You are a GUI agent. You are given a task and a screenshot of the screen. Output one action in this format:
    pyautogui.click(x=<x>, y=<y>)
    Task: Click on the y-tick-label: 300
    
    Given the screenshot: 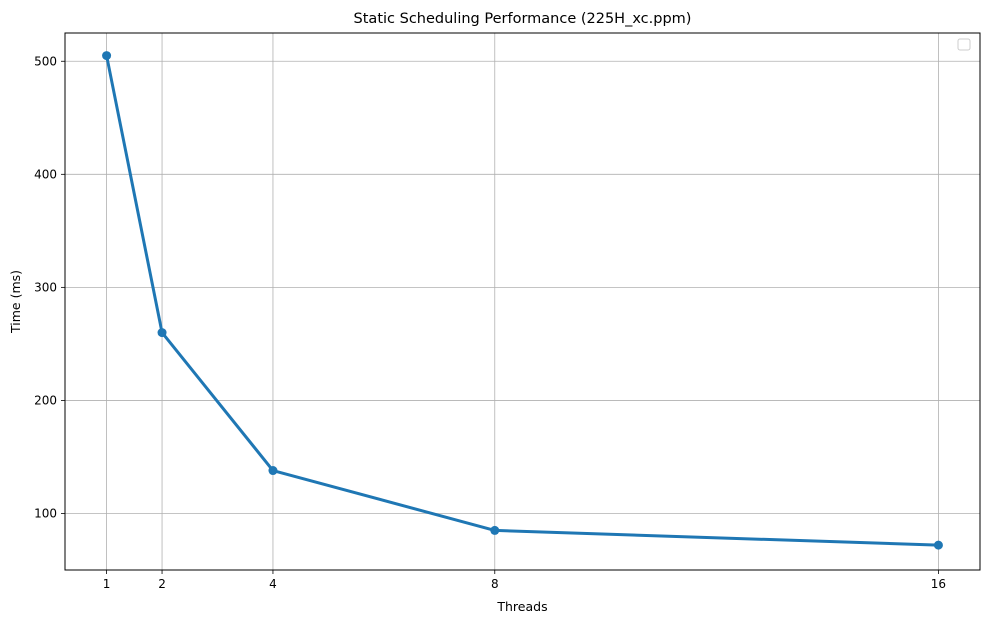 What is the action you would take?
    pyautogui.click(x=45, y=287)
    